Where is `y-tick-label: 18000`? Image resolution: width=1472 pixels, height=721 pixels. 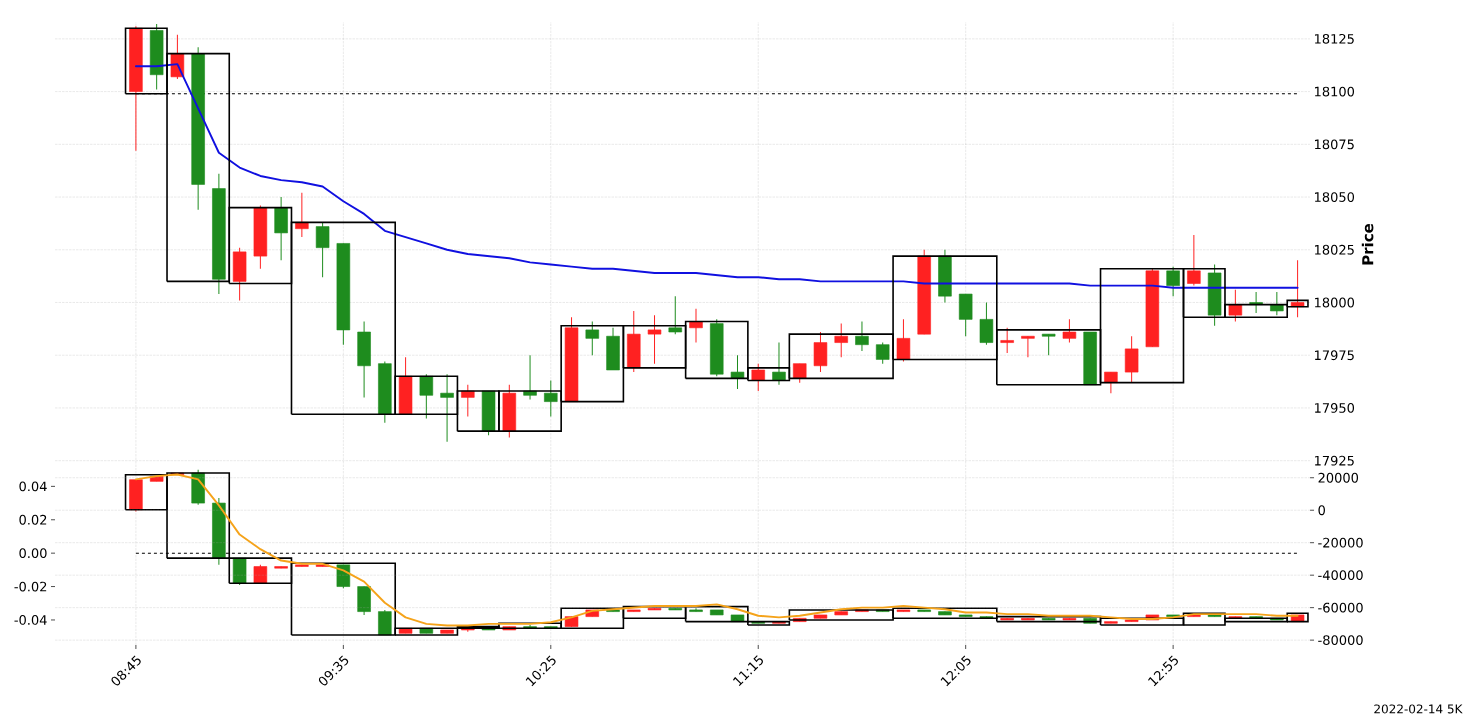
y-tick-label: 18000 is located at coordinates (1335, 302).